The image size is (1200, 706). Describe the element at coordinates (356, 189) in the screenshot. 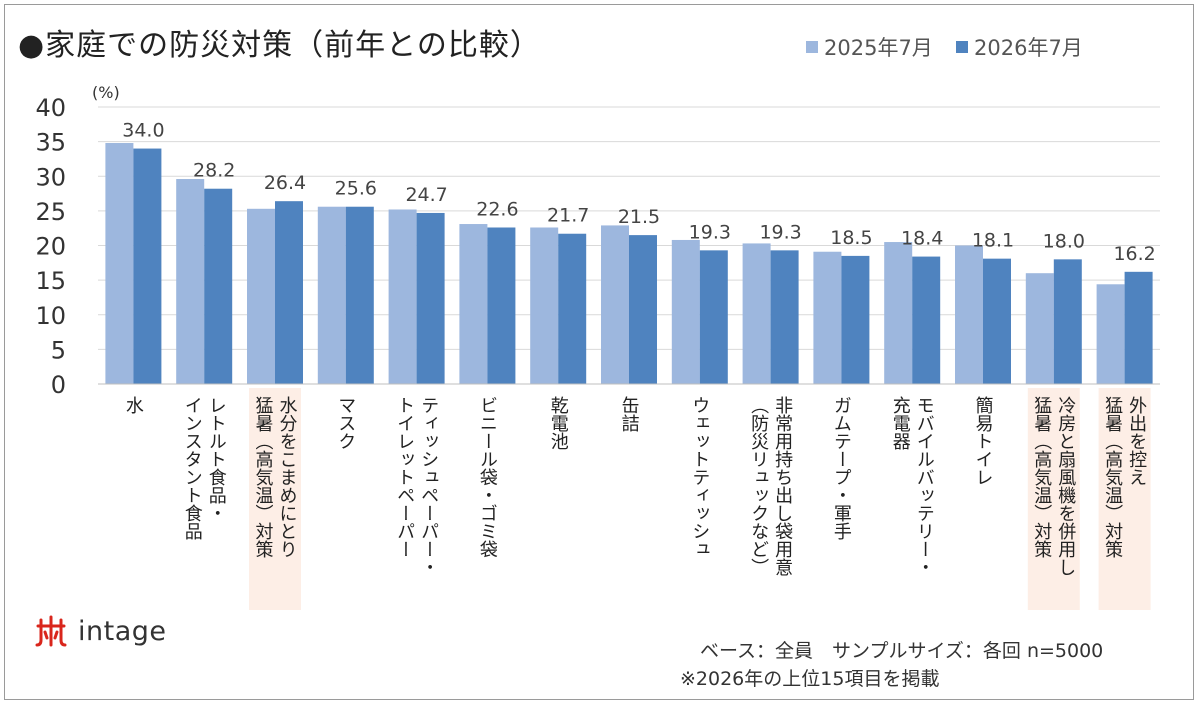

I see `data-label: 25.6` at that location.